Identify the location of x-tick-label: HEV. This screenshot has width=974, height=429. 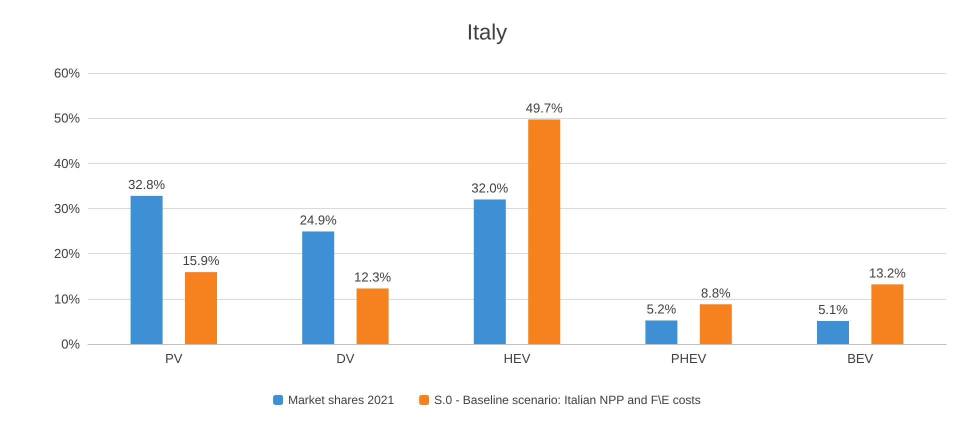
(517, 358).